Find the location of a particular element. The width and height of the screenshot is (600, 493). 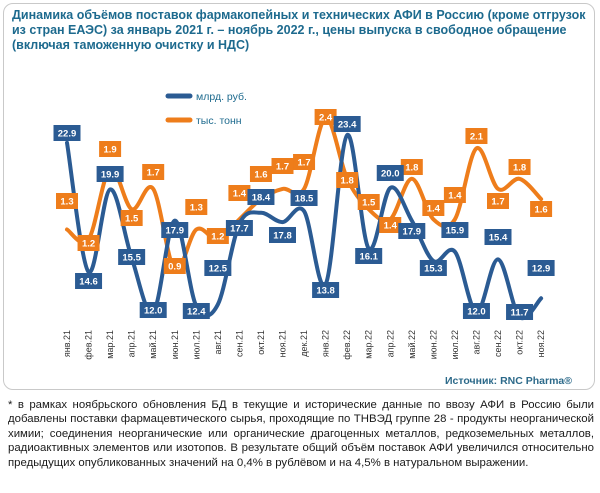

svg-text: 22.9 is located at coordinates (67, 134).